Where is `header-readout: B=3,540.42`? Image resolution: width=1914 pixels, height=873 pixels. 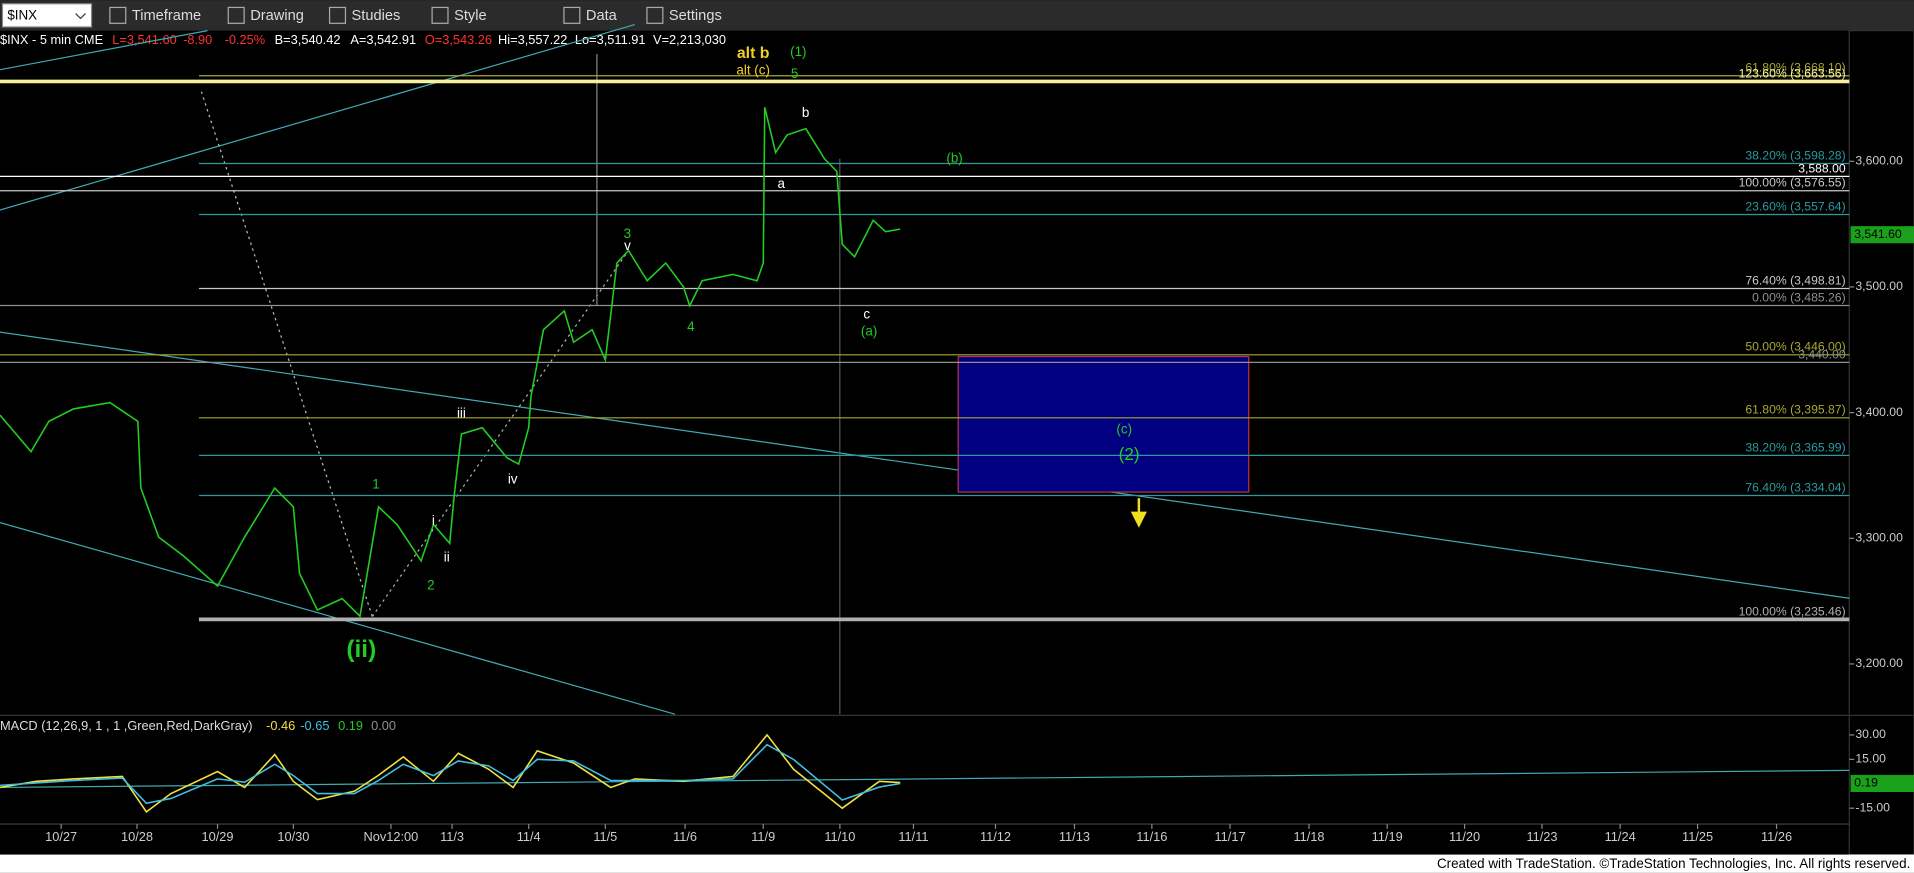 header-readout: B=3,540.42 is located at coordinates (308, 39).